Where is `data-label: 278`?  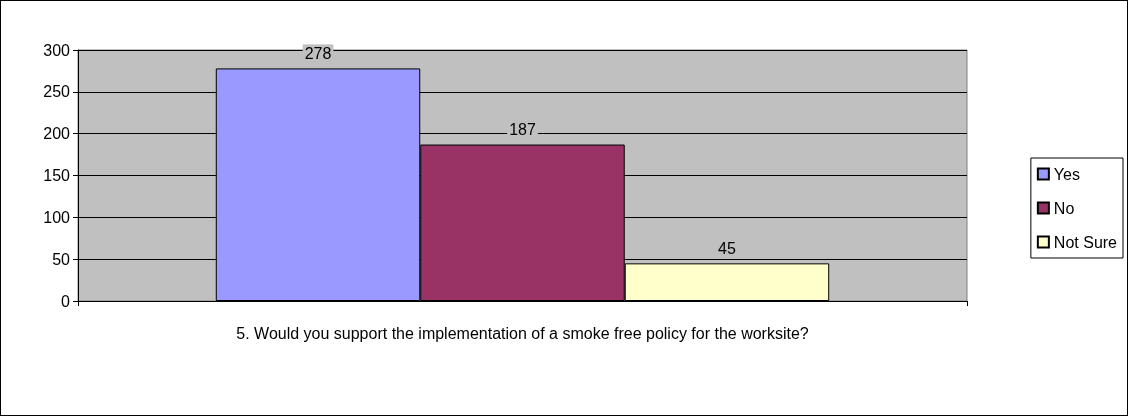 data-label: 278 is located at coordinates (318, 53).